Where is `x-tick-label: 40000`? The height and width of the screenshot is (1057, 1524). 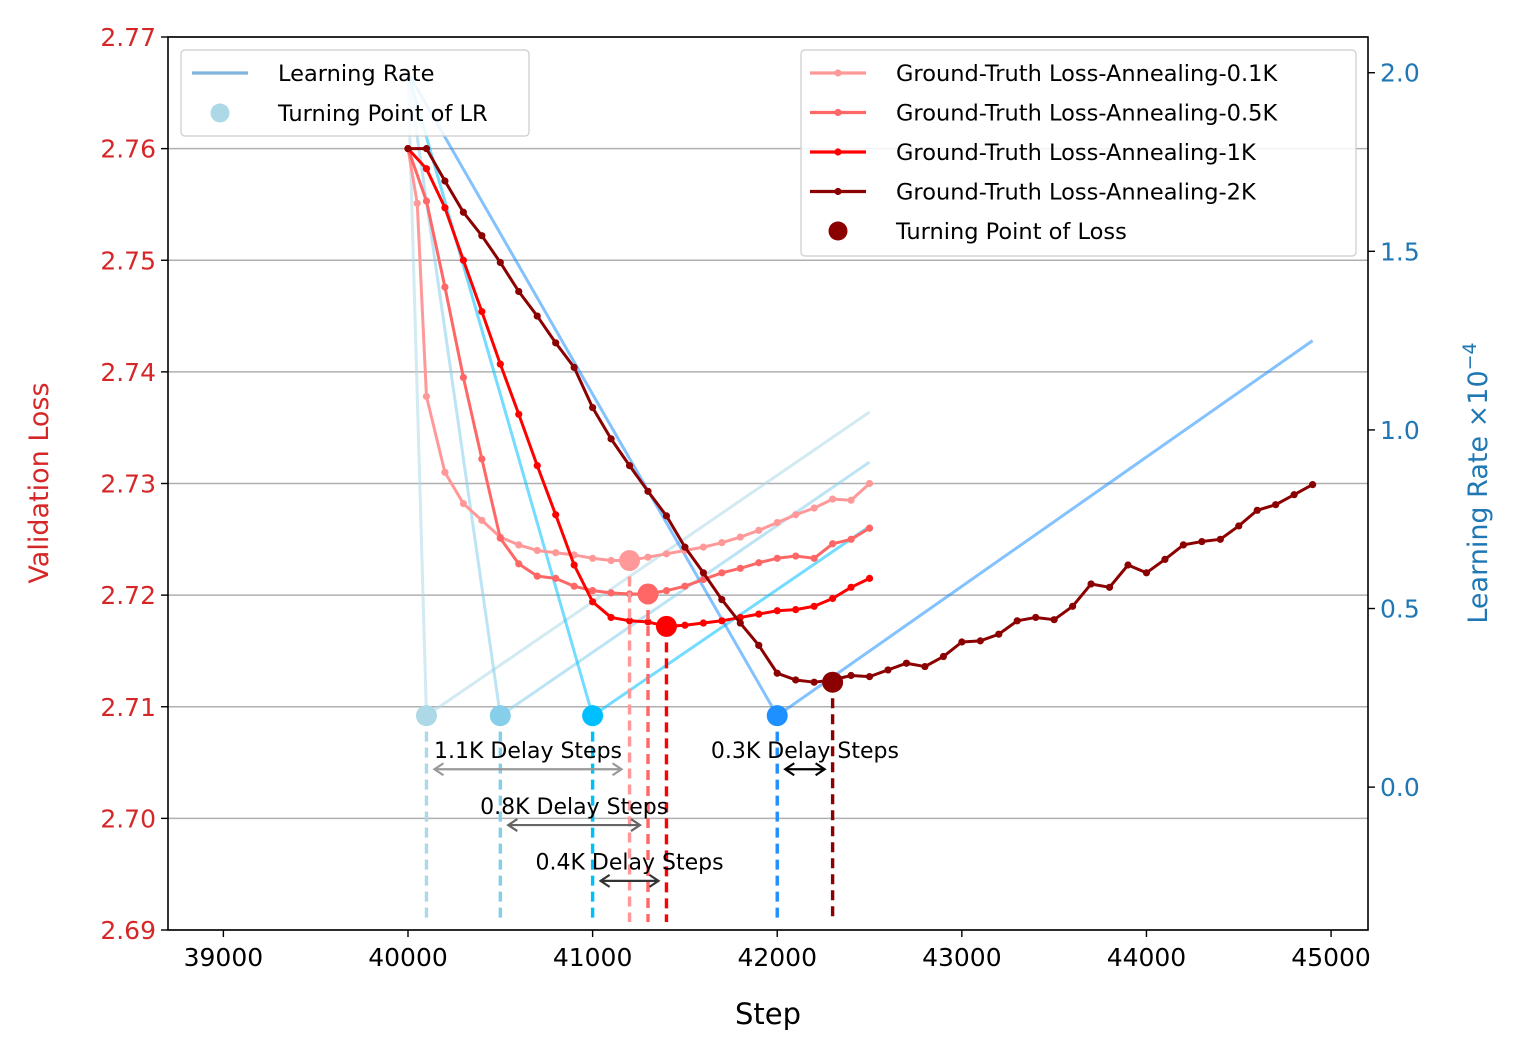
x-tick-label: 40000 is located at coordinates (408, 957).